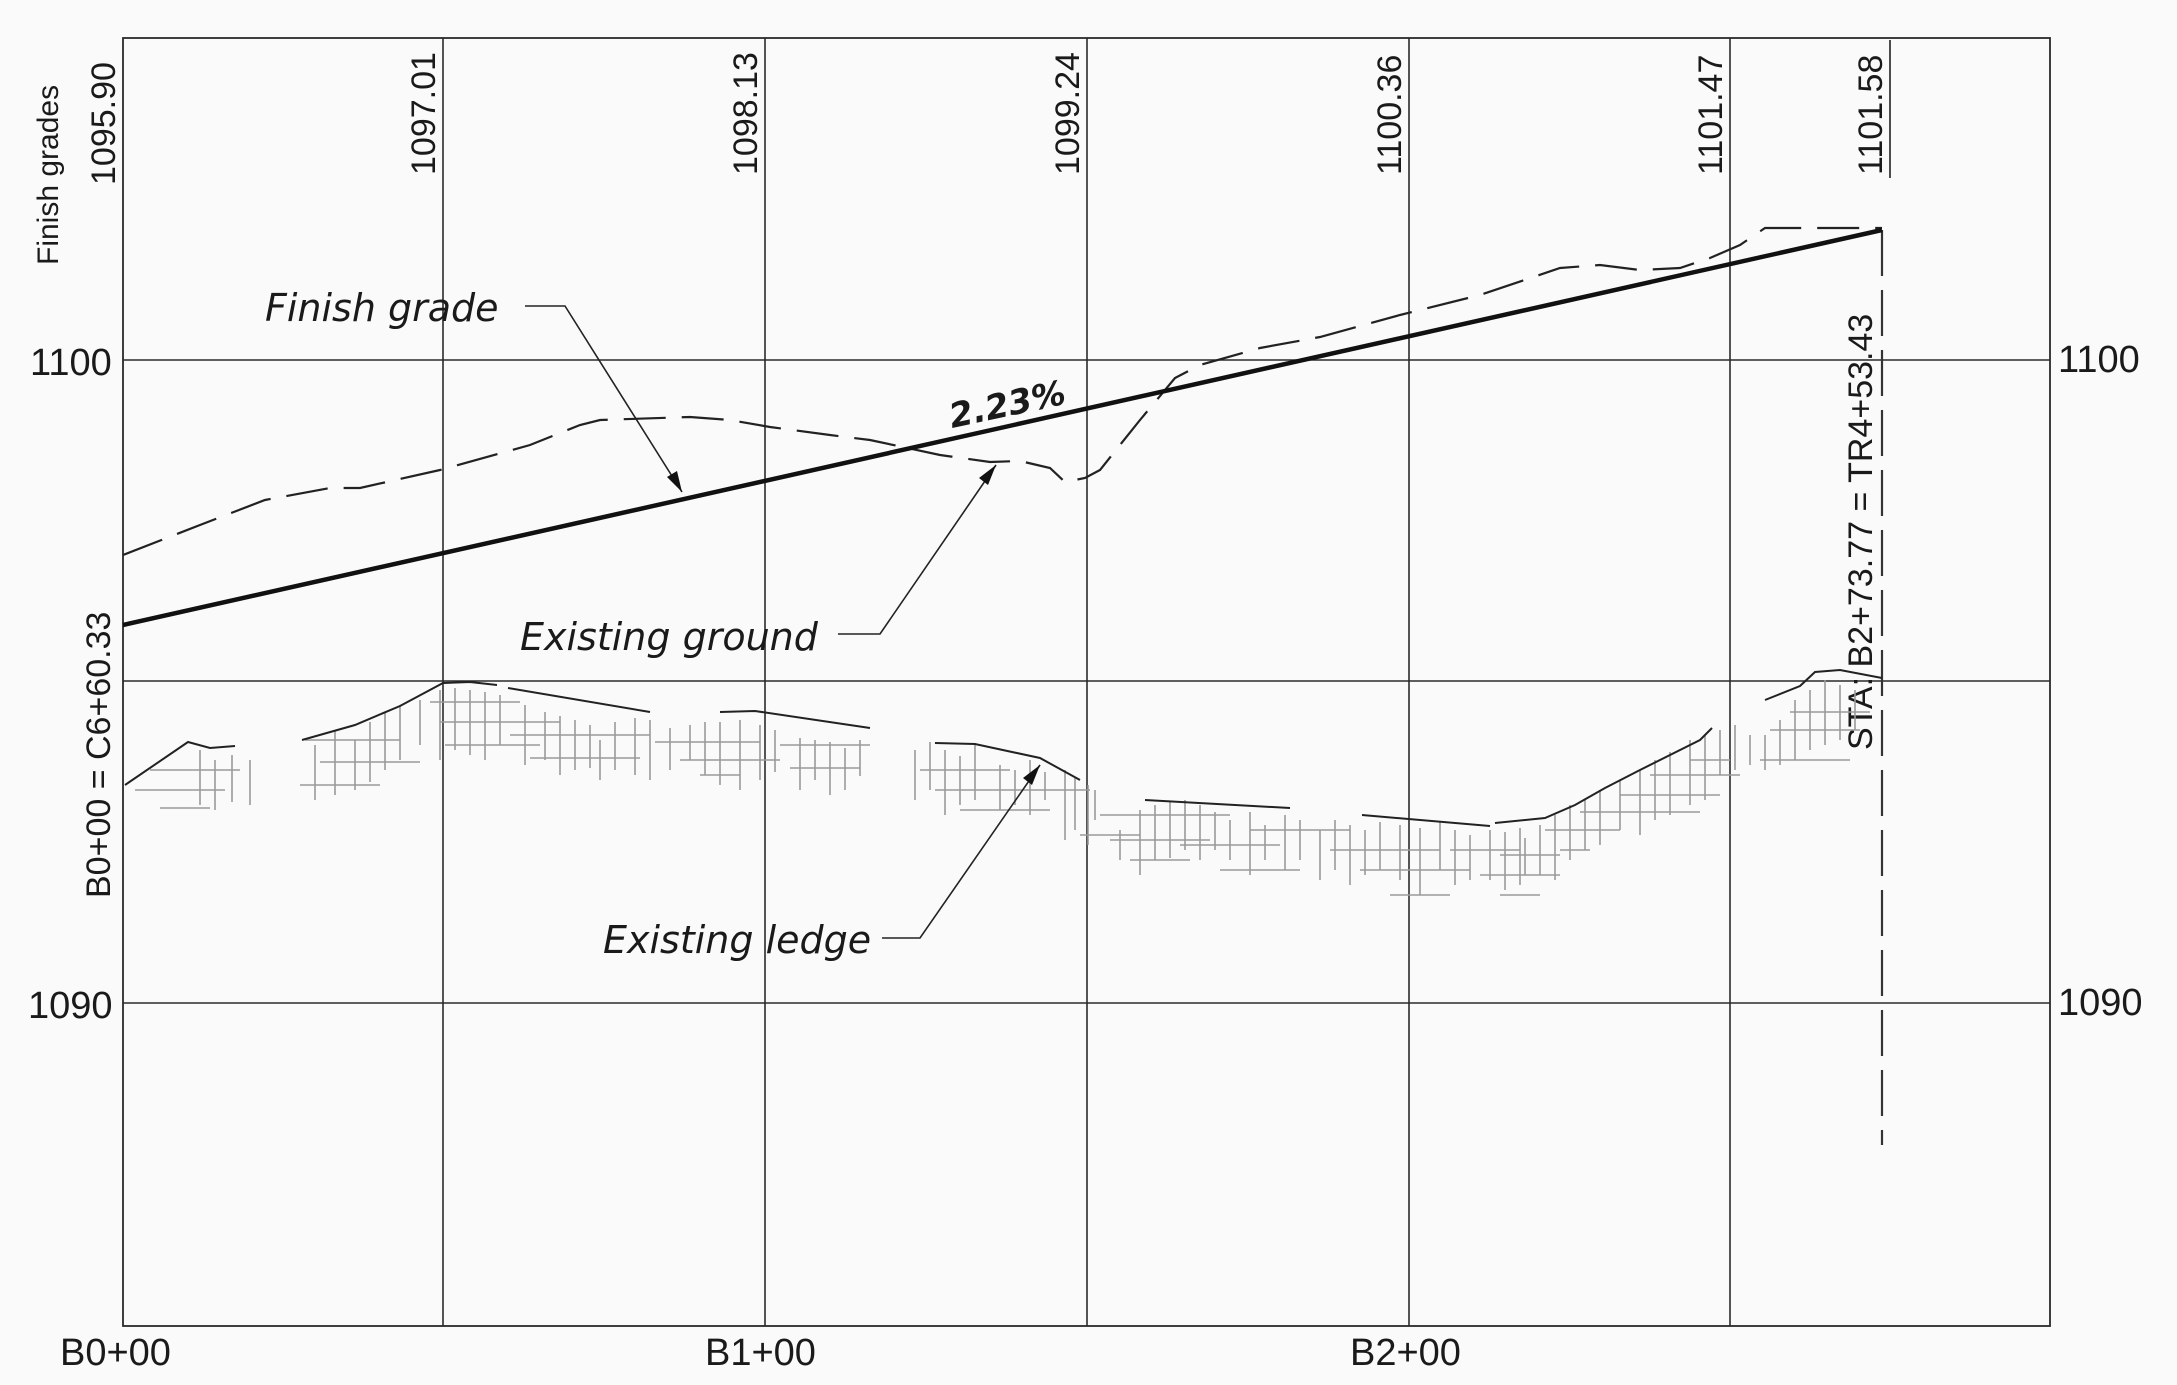 Image resolution: width=2177 pixels, height=1385 pixels. Describe the element at coordinates (474, 389) in the screenshot. I see `finish-grade-callout: Finish grade` at that location.